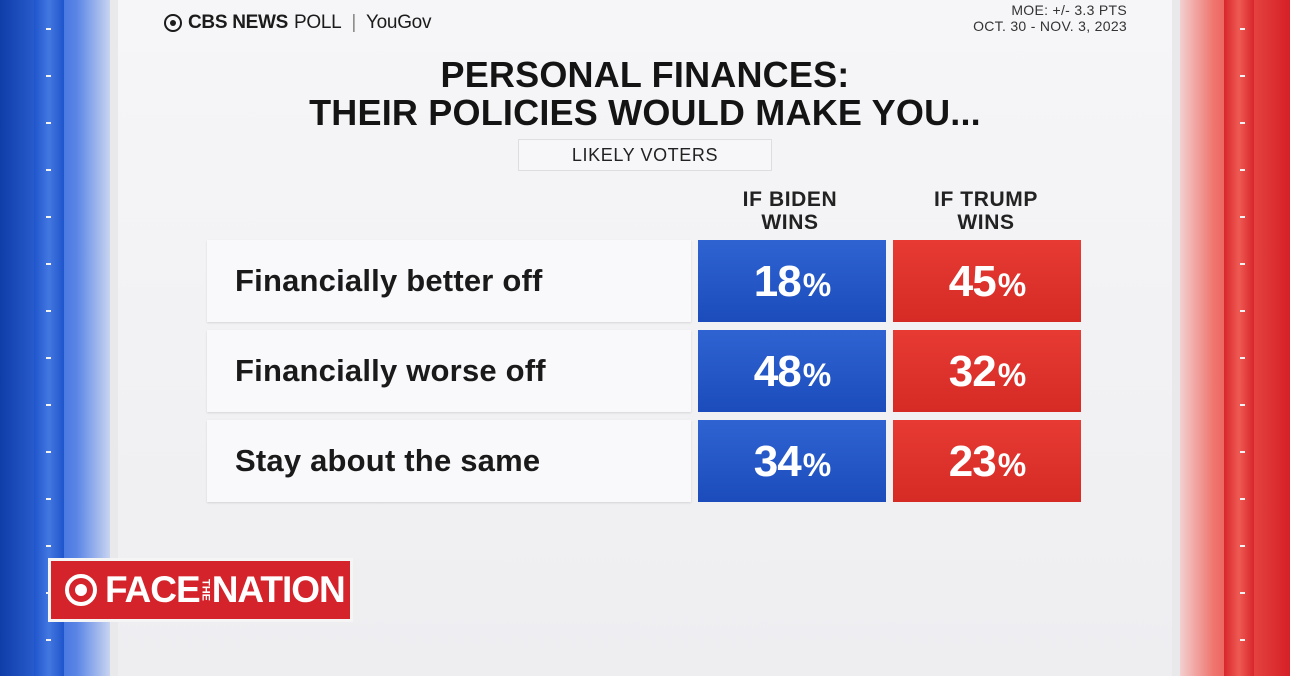  I want to click on trump-number: 32, so click(972, 371).